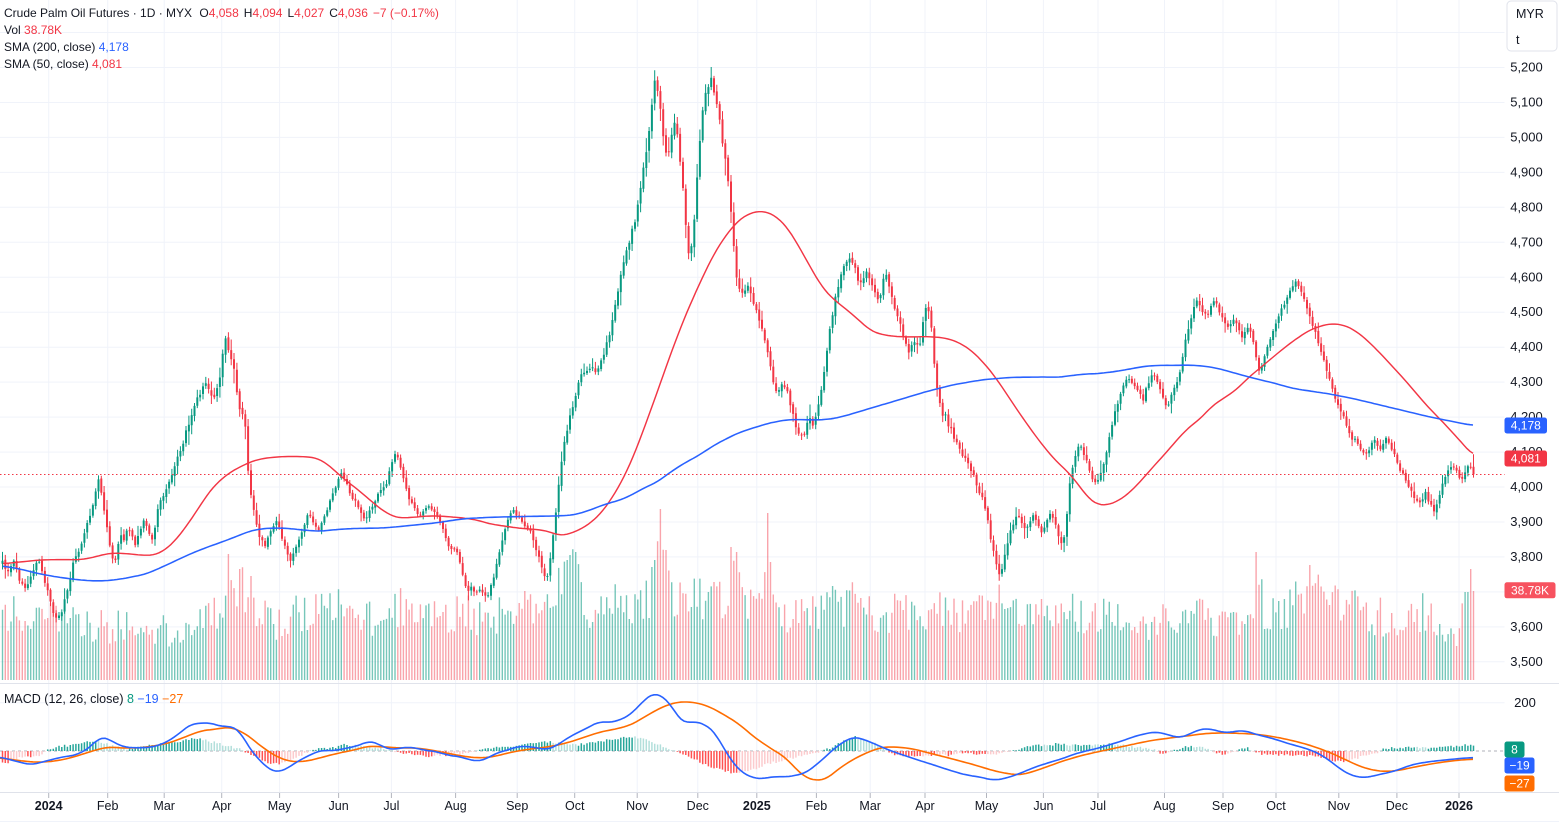  What do you see at coordinates (63, 64) in the screenshot?
I see `svg-text: SMA (50, close) 4,081` at bounding box center [63, 64].